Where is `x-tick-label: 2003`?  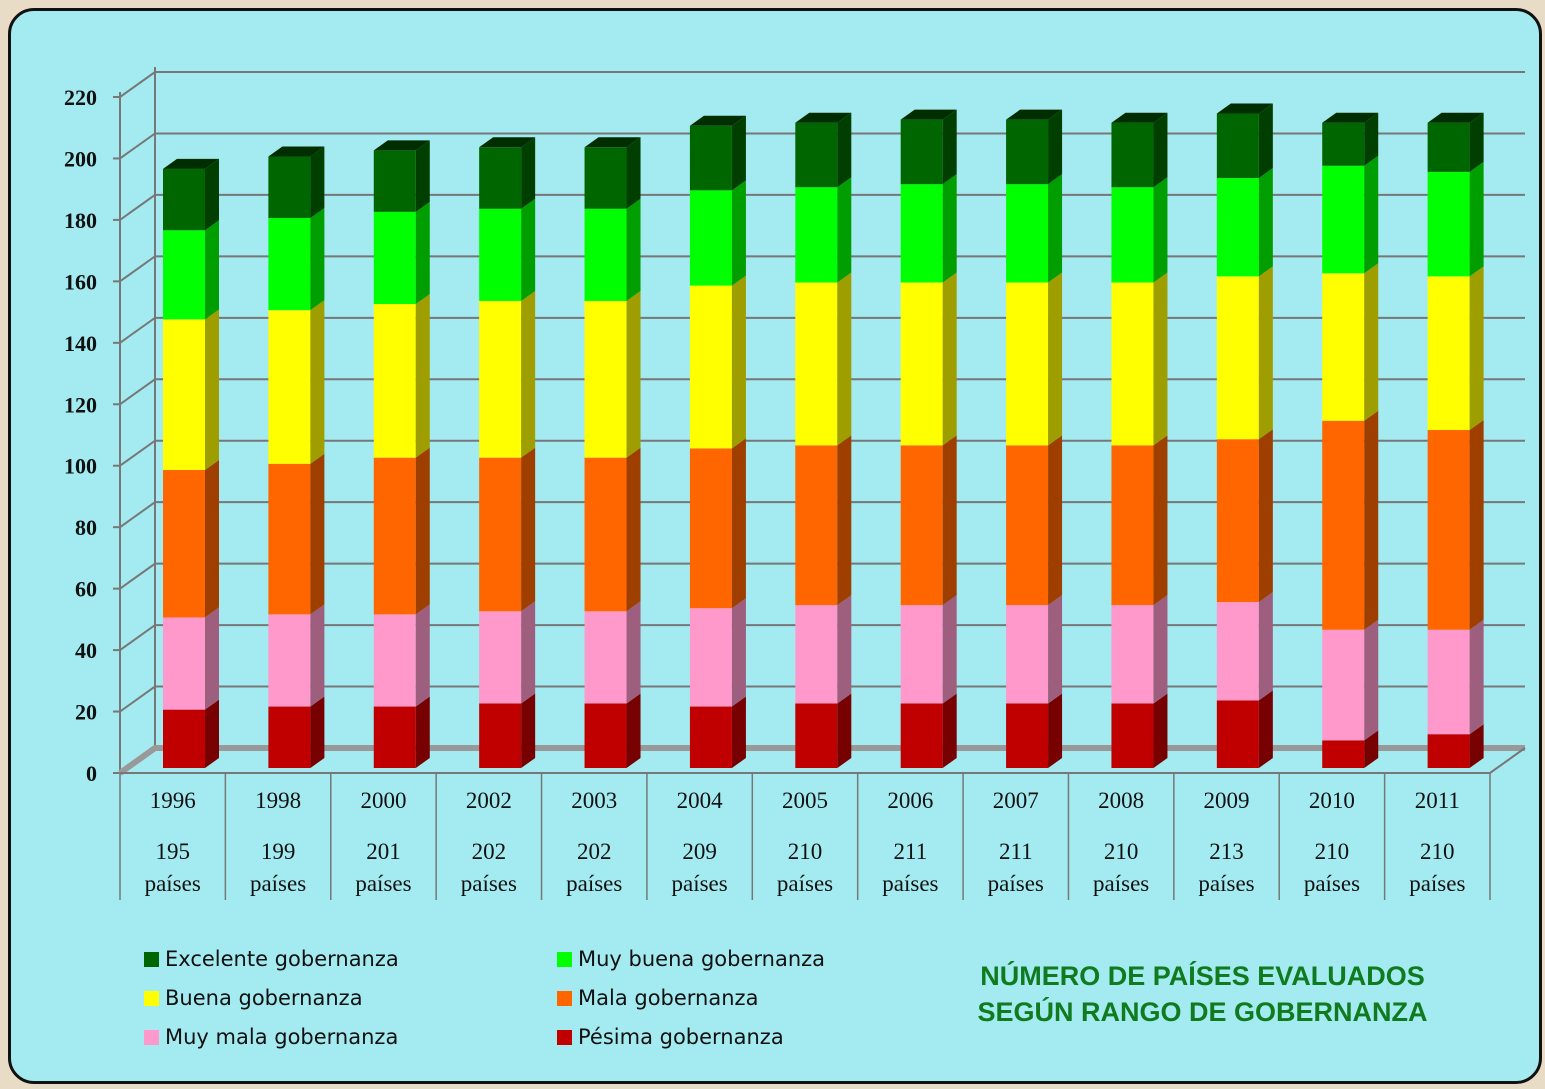 x-tick-label: 2003 is located at coordinates (594, 800).